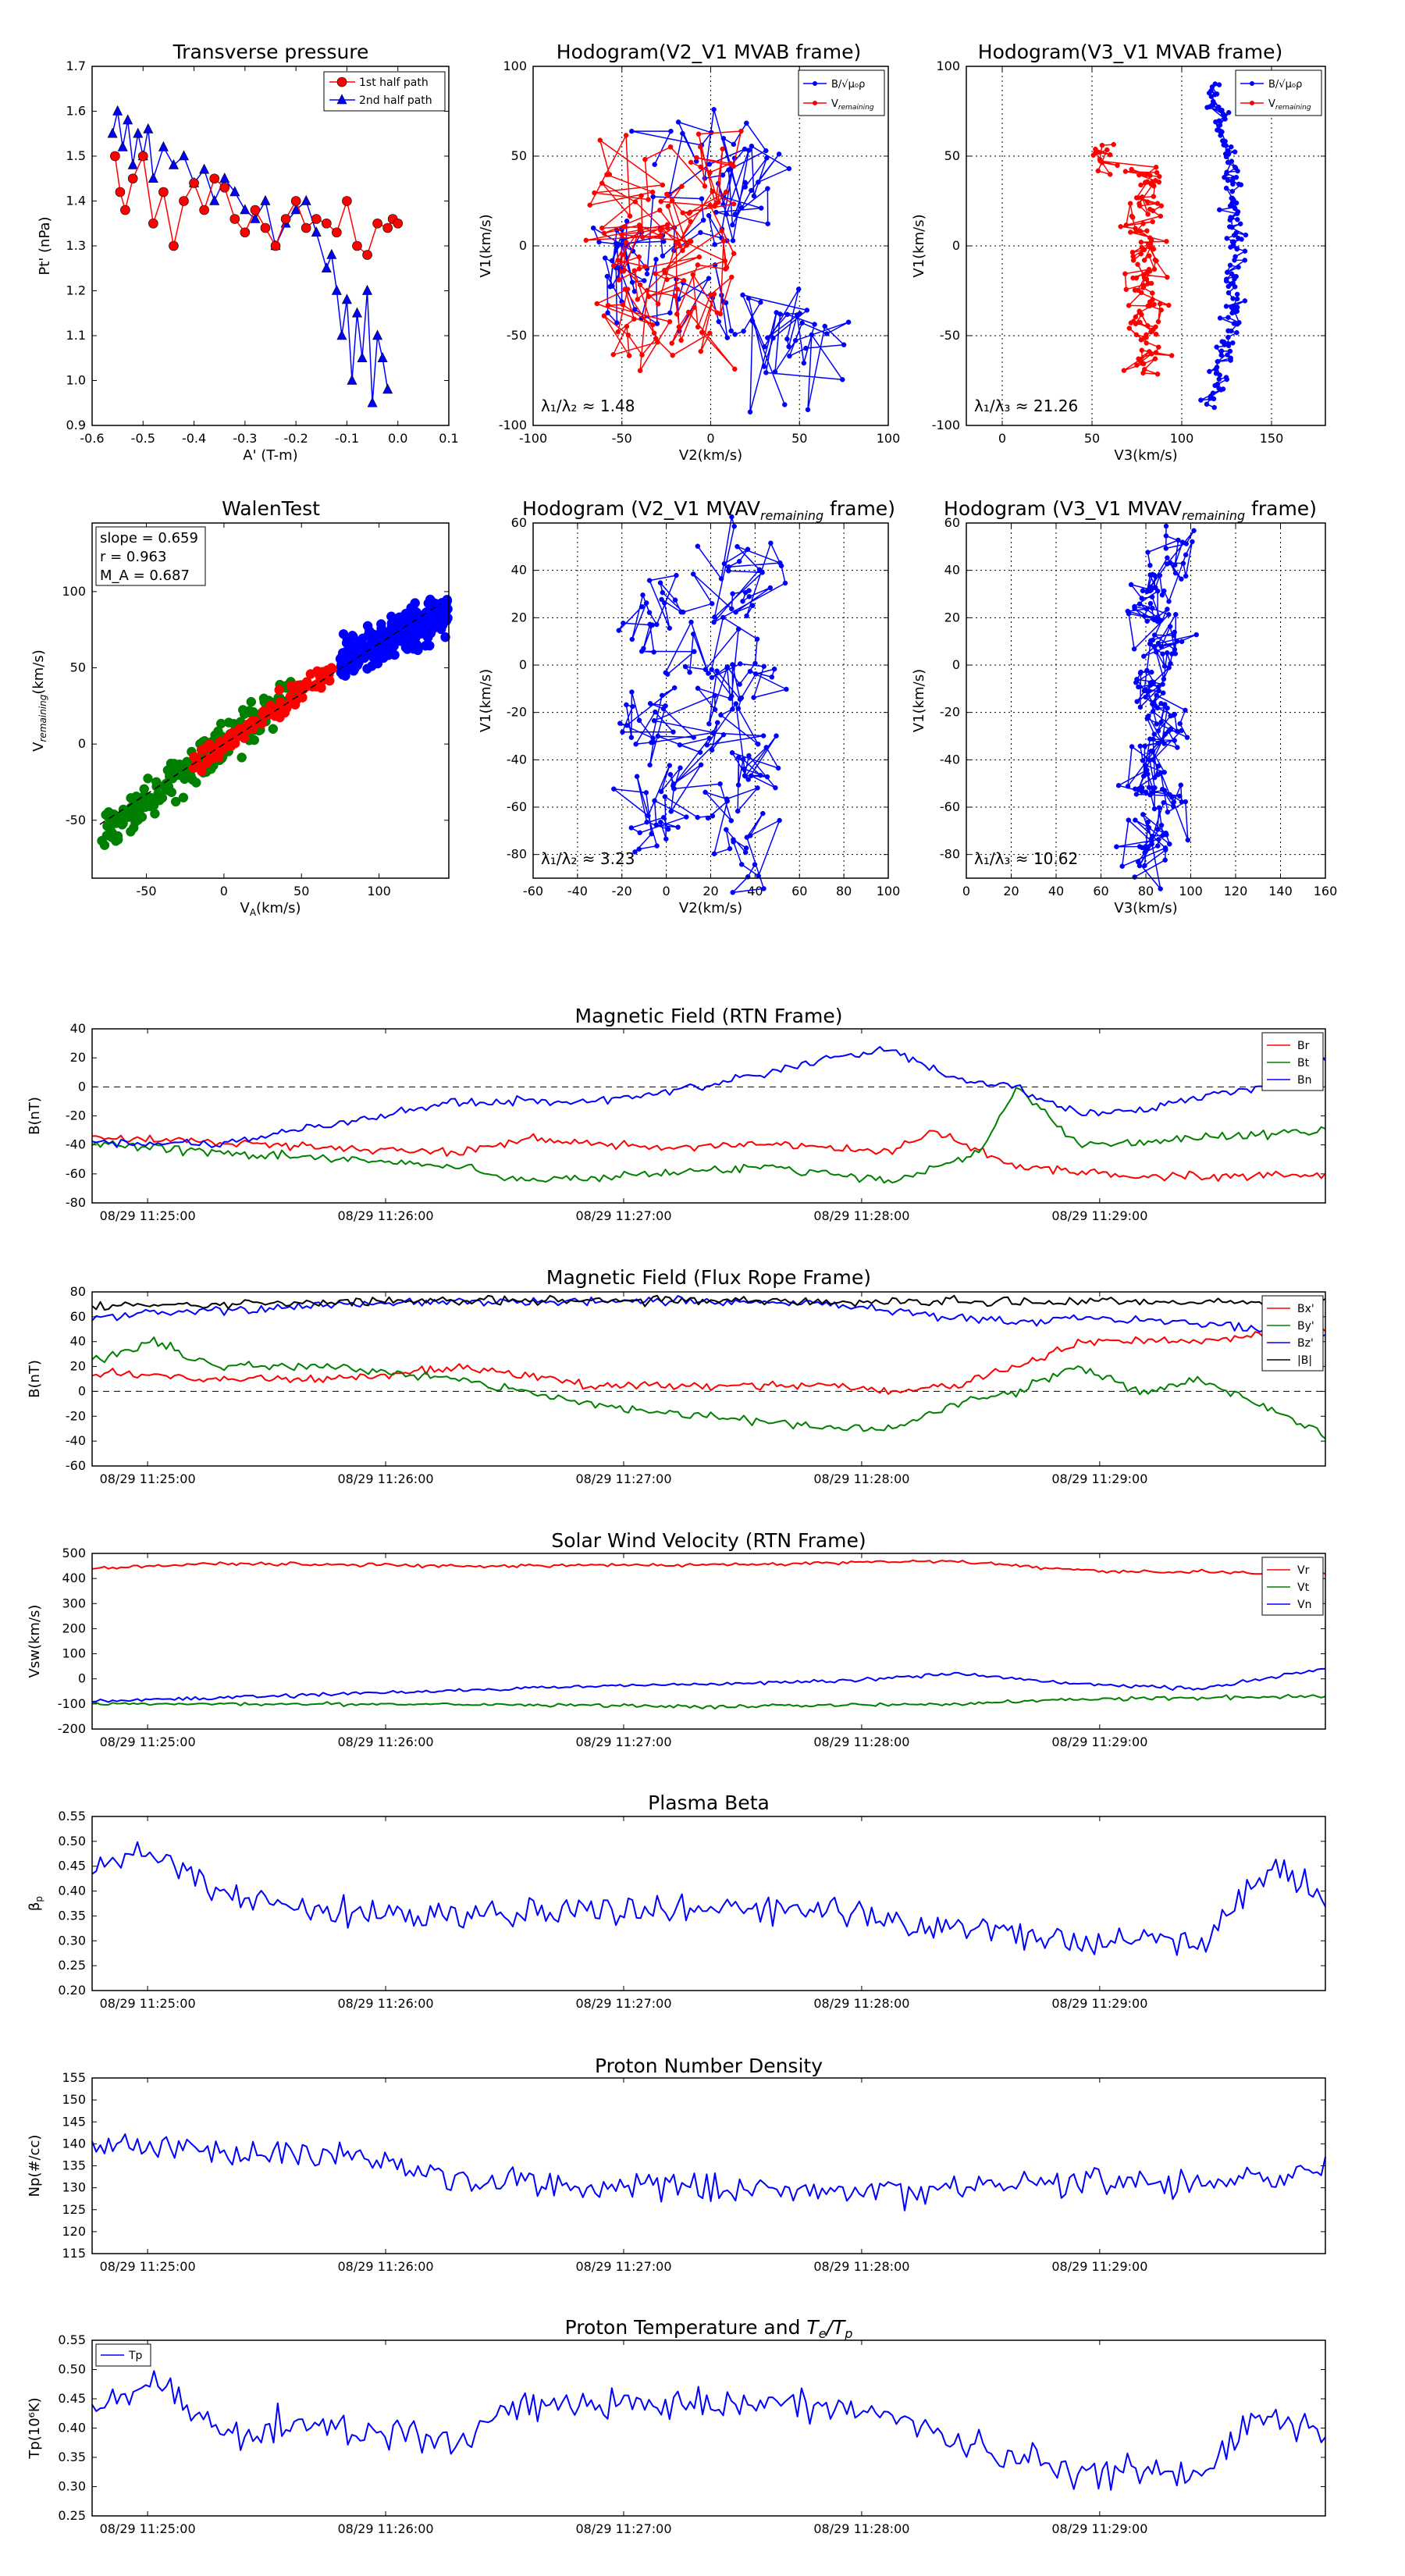  I want to click on y-axis-label: Np(#/cc), so click(35, 2166).